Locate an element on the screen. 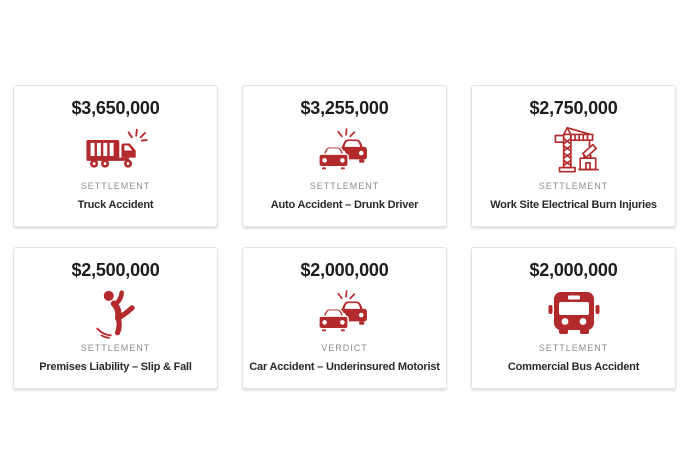 The image size is (700, 466). result-title: Truck Accident is located at coordinates (115, 205).